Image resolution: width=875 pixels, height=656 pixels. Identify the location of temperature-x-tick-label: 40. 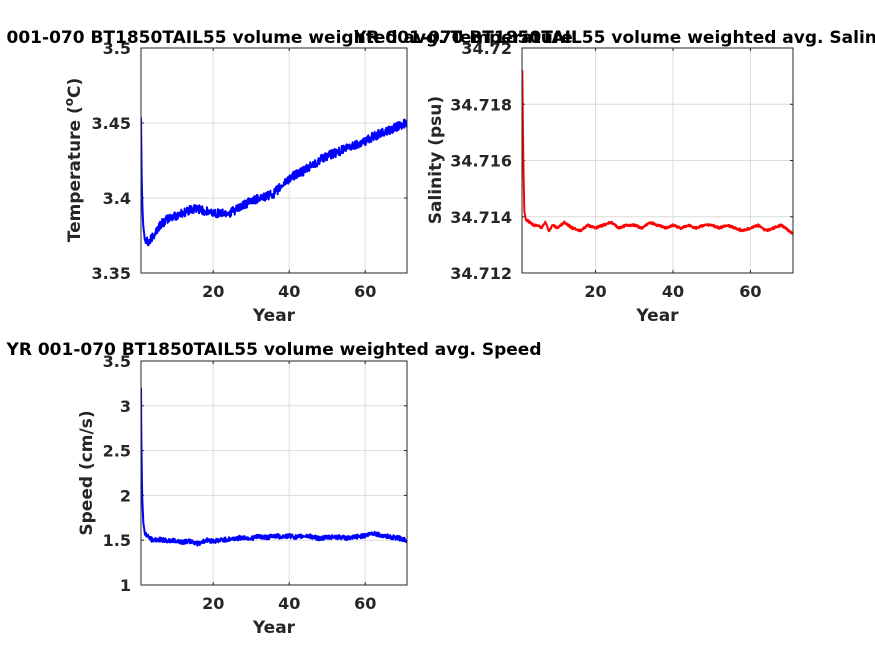
(289, 291).